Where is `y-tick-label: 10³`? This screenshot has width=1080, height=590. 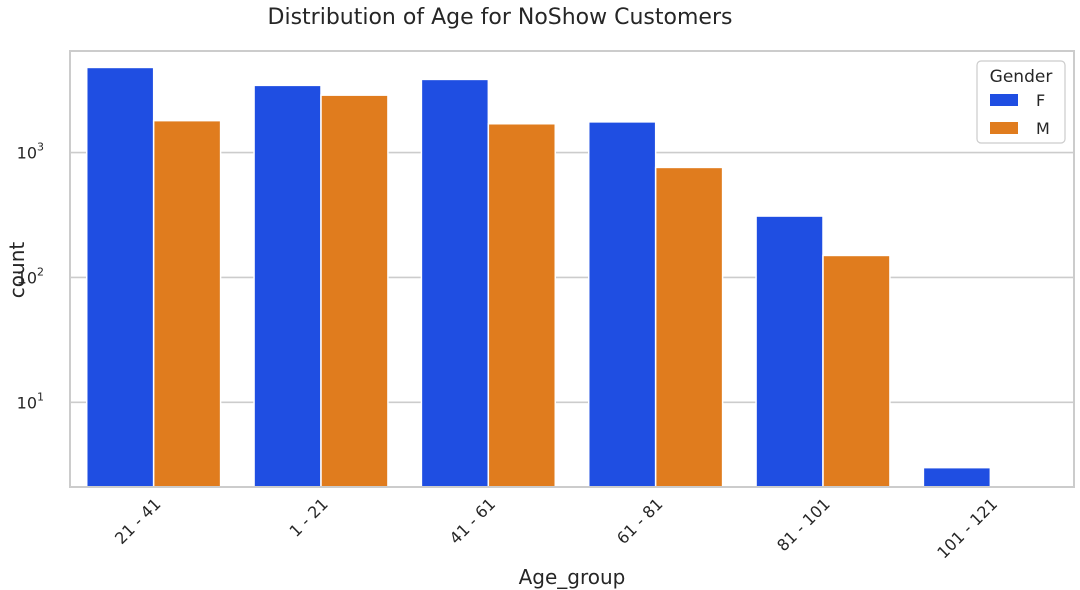 y-tick-label: 10³ is located at coordinates (30, 152).